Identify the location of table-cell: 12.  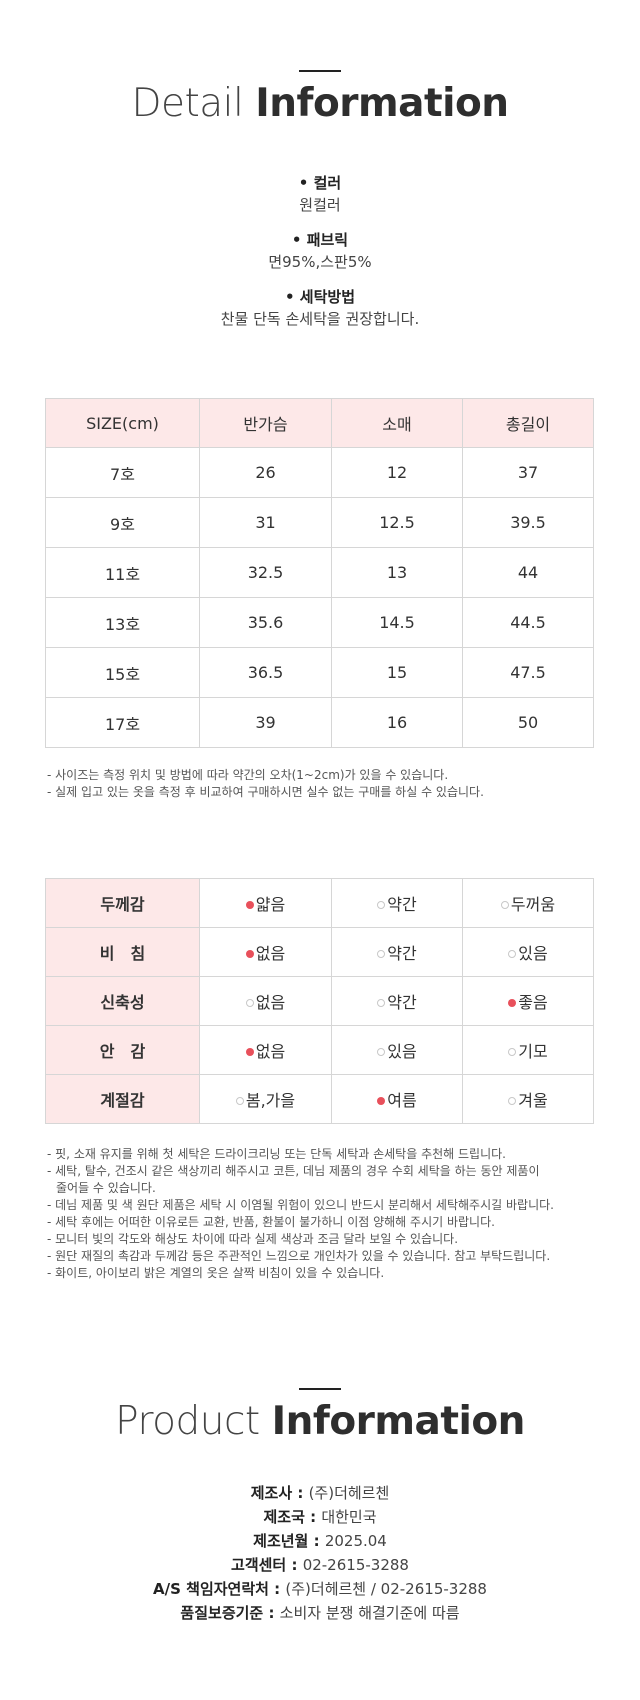
(397, 472).